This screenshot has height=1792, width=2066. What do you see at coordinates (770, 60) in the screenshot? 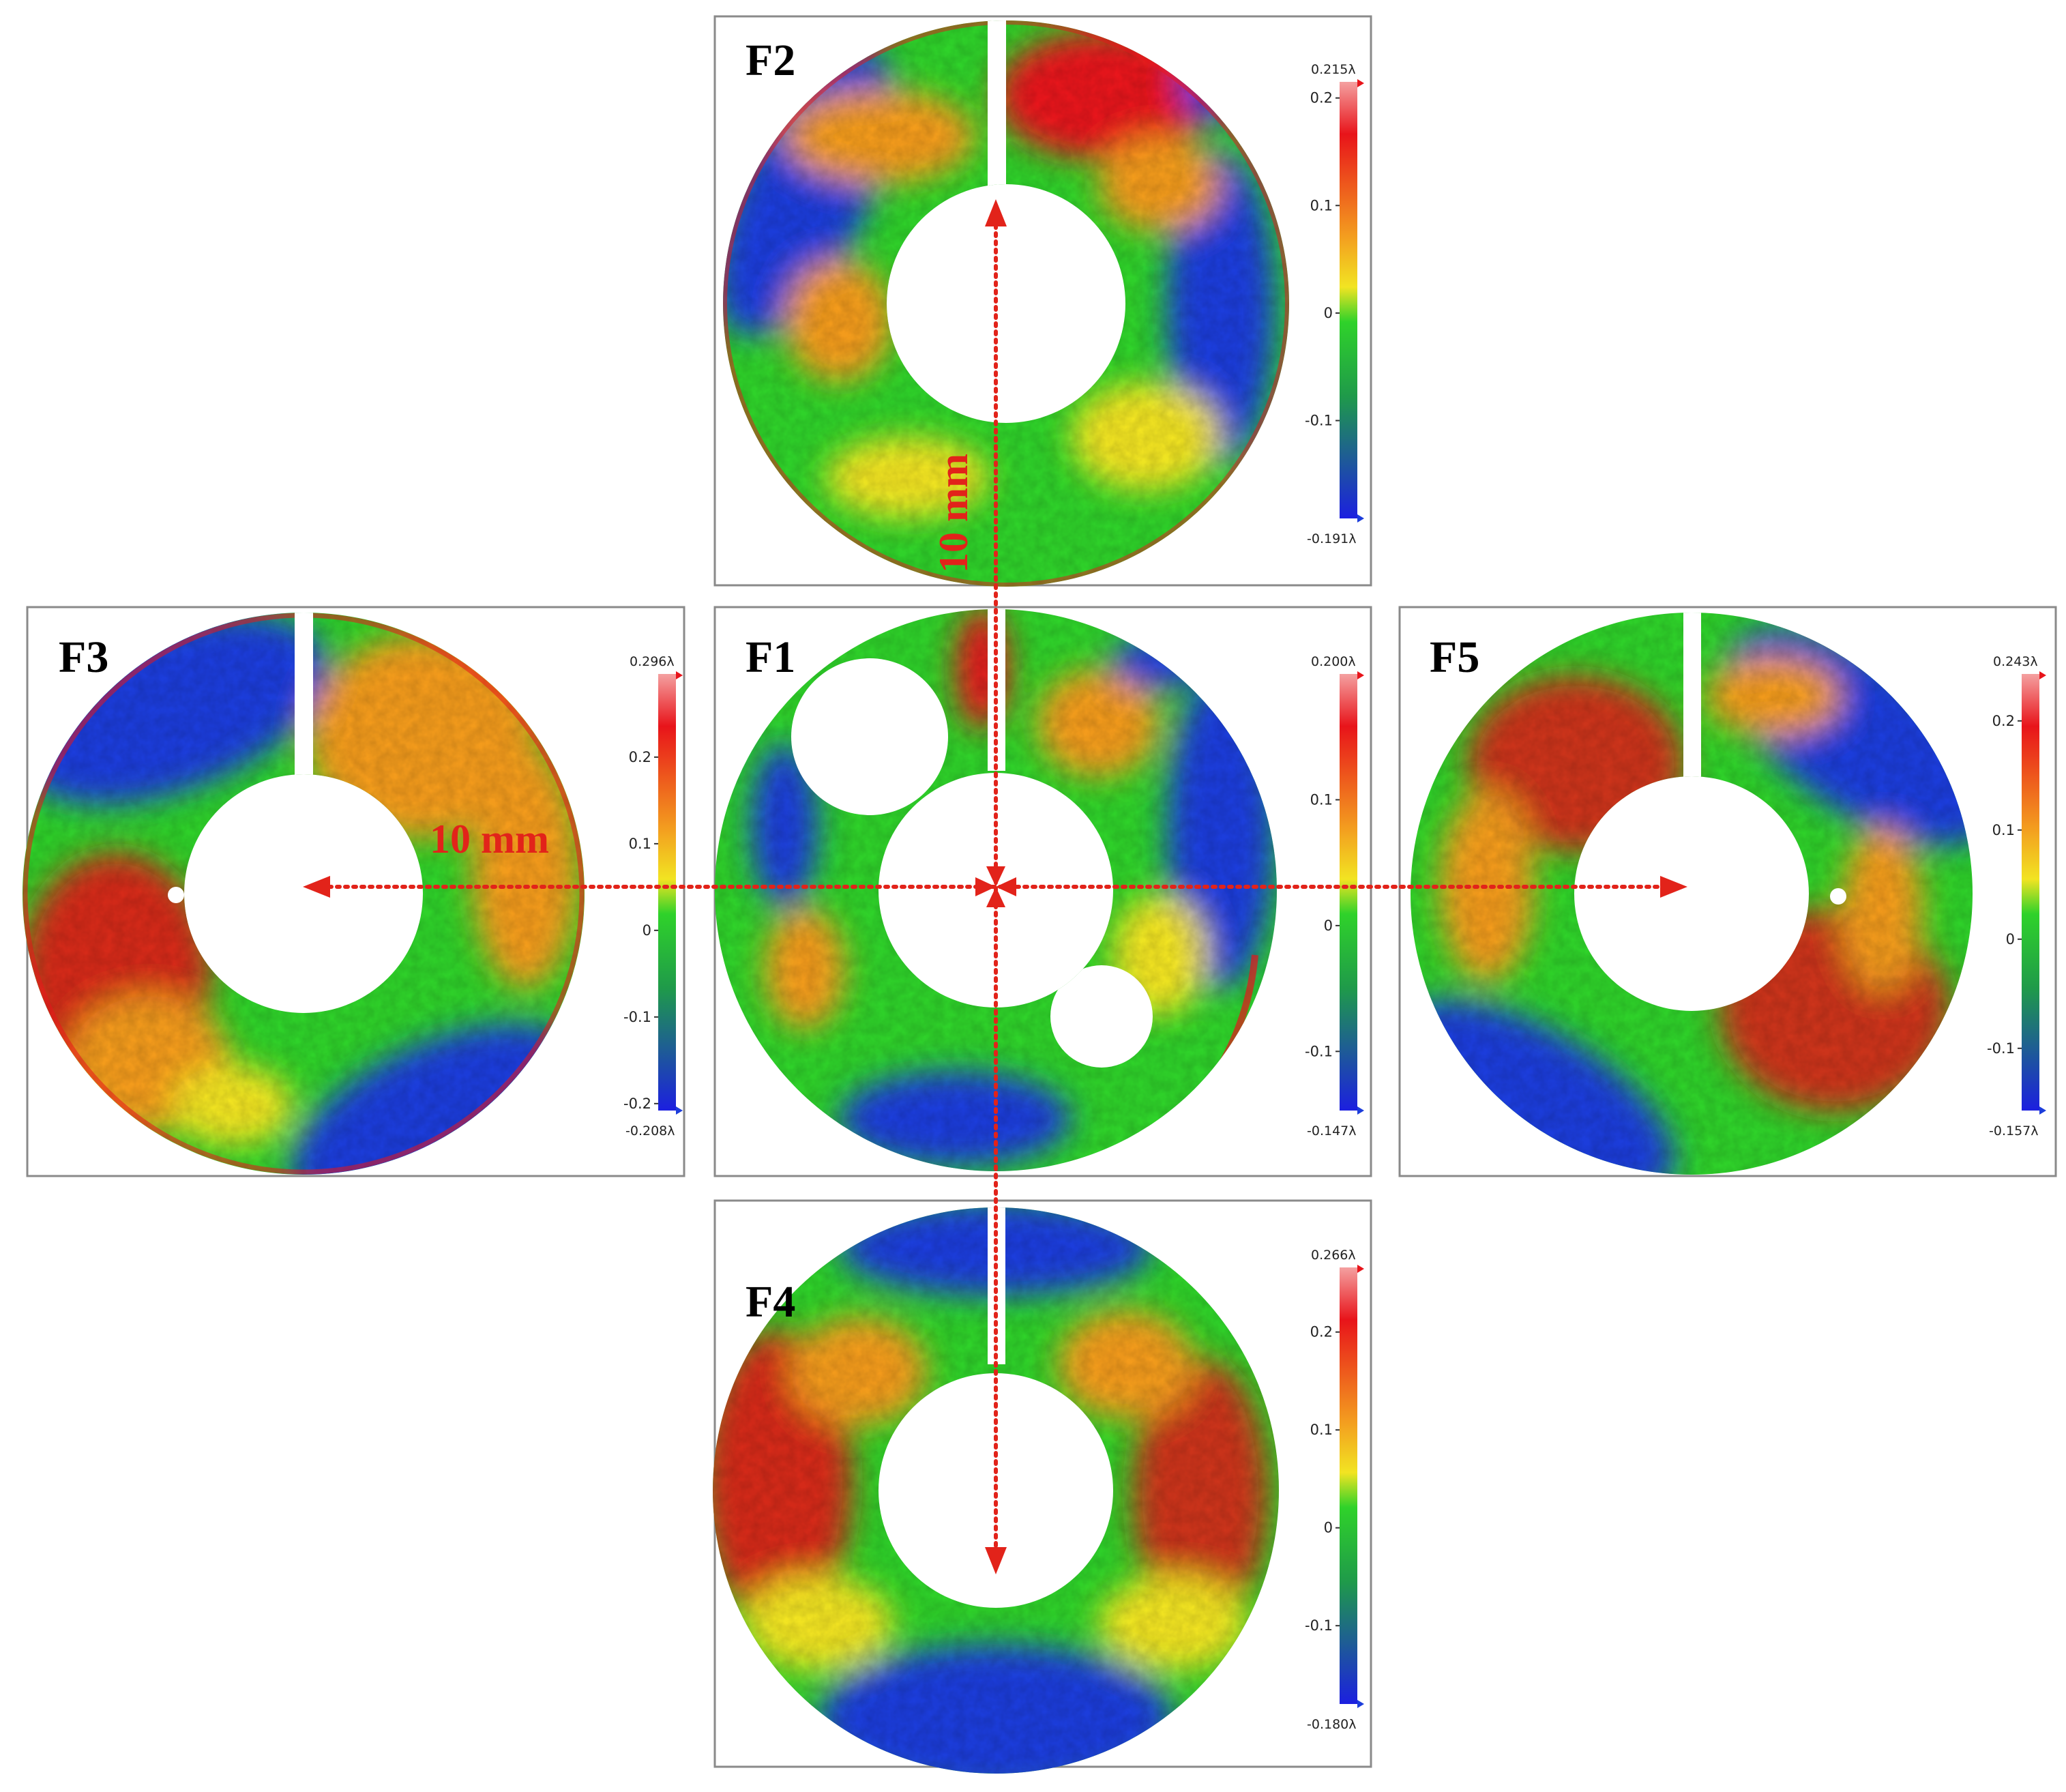
I see `panel-label: F2` at bounding box center [770, 60].